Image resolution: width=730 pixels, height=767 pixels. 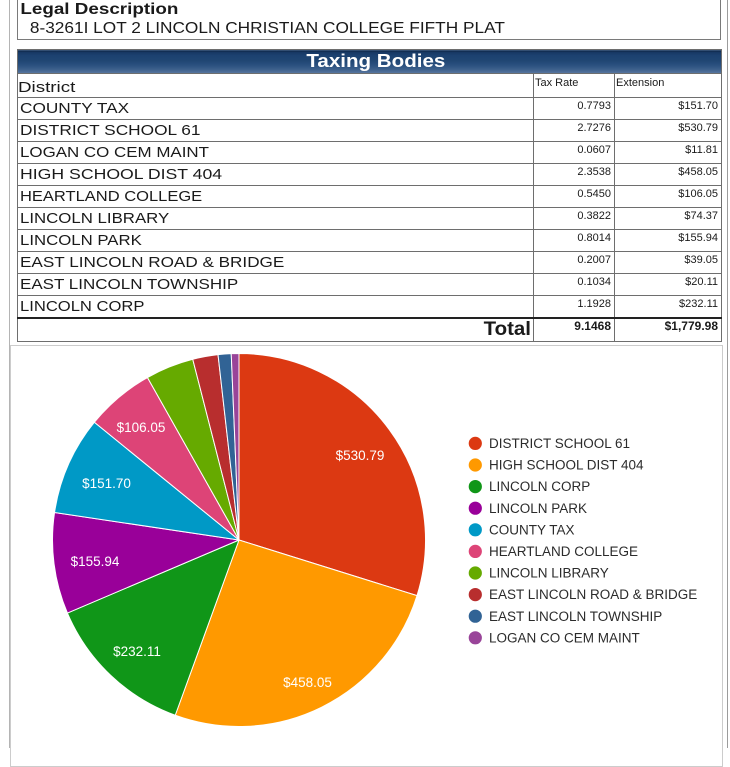 I want to click on svg-text: EAST LINCOLN ROAD & BRIDGE, so click(x=593, y=594).